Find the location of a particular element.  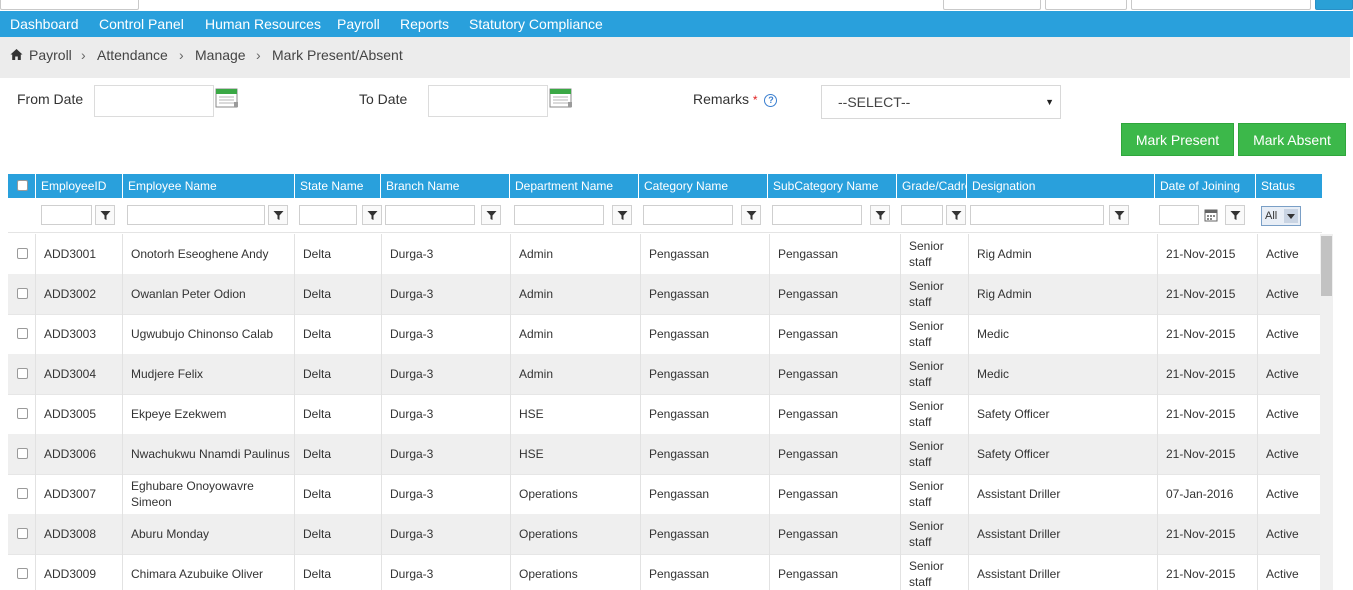

select-all-checkbox is located at coordinates (22, 185).